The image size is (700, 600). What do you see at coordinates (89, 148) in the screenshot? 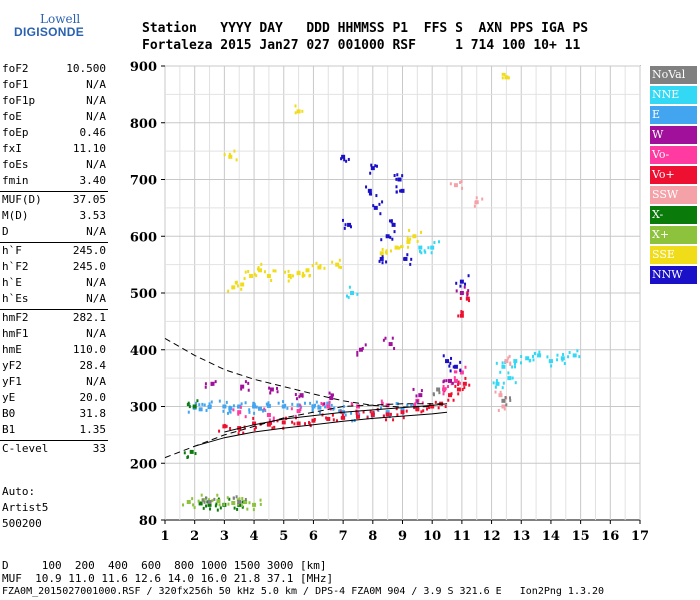
I see `param-value: 11.10` at bounding box center [89, 148].